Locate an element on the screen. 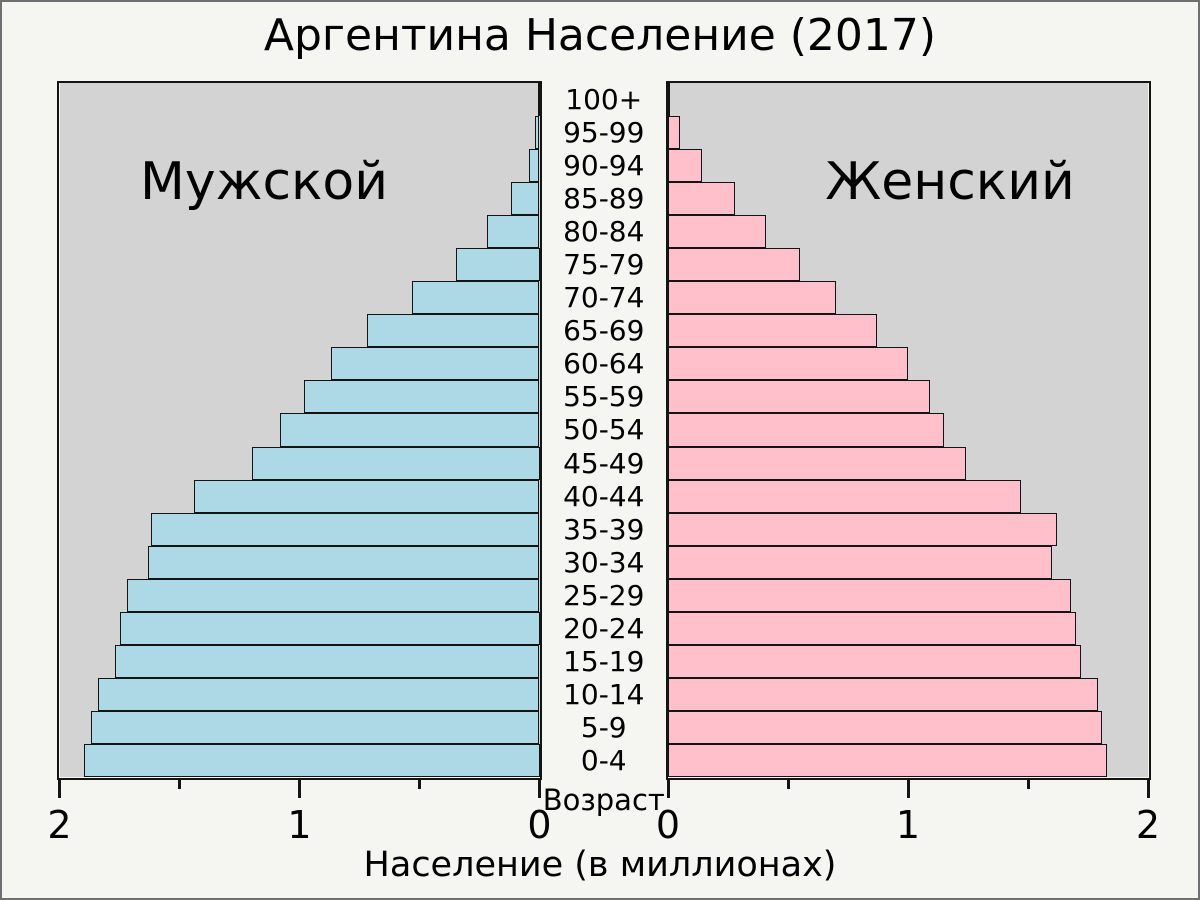 The width and height of the screenshot is (1200, 900). age-label-80-84: 80-84 is located at coordinates (604, 232).